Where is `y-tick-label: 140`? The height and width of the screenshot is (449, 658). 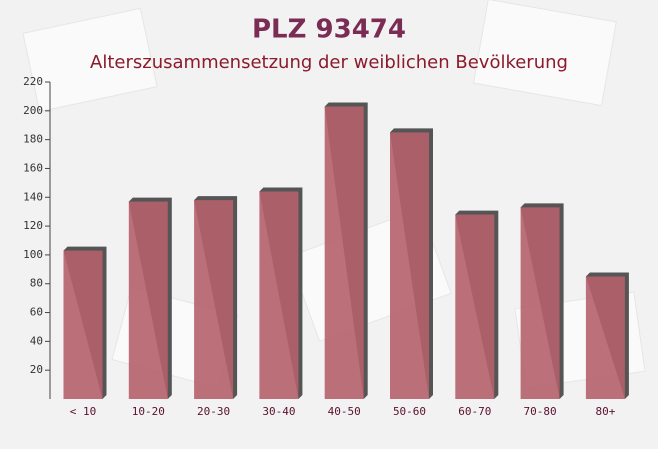
y-tick-label: 140 is located at coordinates (33, 196).